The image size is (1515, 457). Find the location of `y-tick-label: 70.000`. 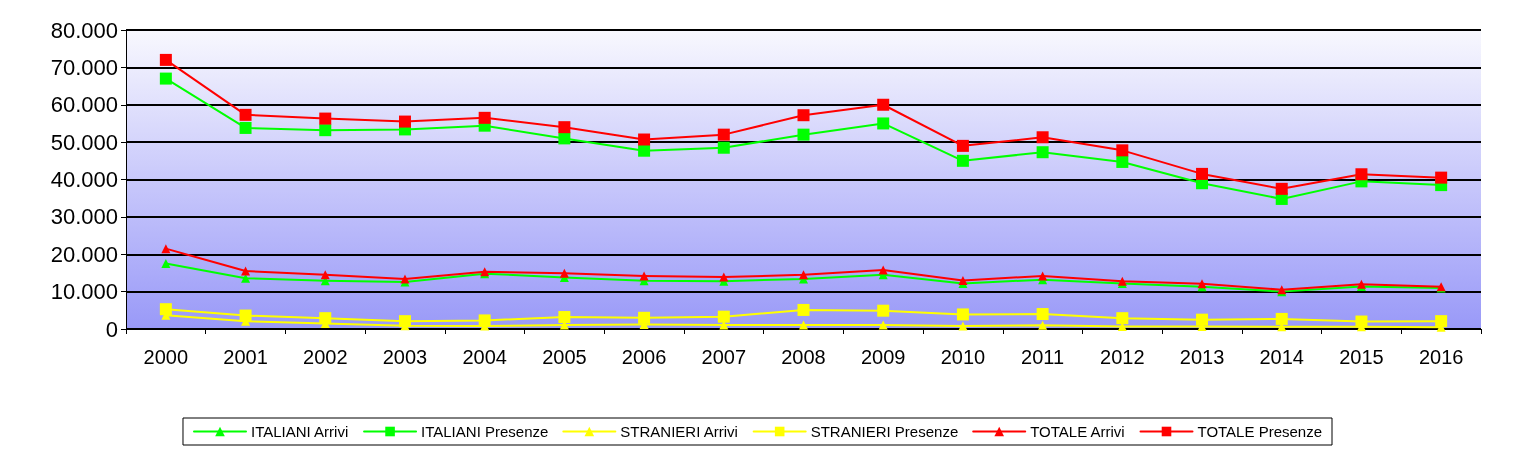

y-tick-label: 70.000 is located at coordinates (84, 67).